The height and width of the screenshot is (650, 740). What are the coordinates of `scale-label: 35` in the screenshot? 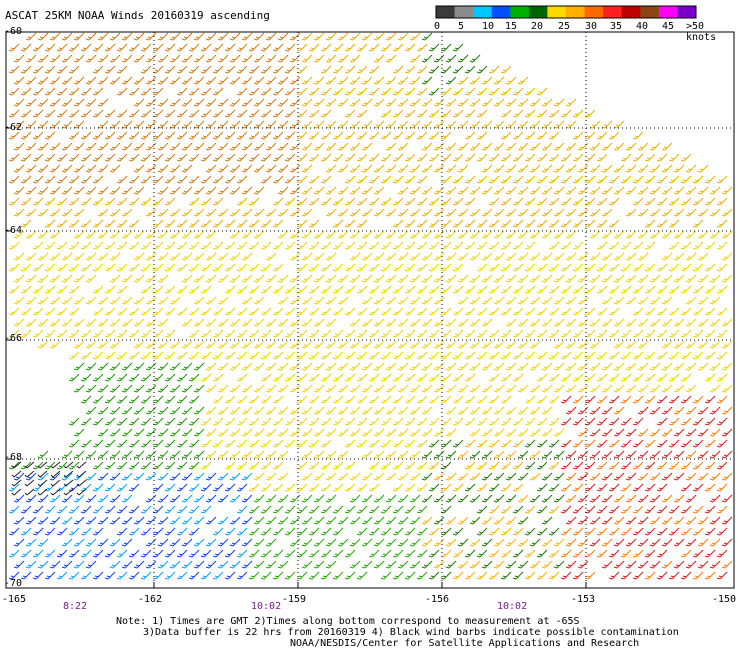 It's located at (616, 26).